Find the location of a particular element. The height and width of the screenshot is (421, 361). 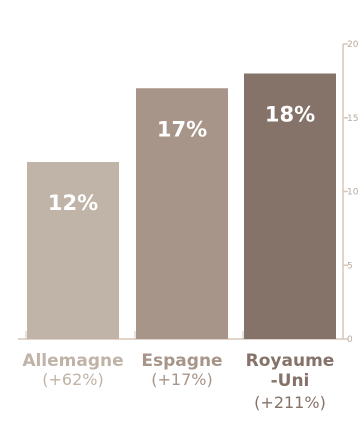

y-tick-label: 5 is located at coordinates (350, 266).